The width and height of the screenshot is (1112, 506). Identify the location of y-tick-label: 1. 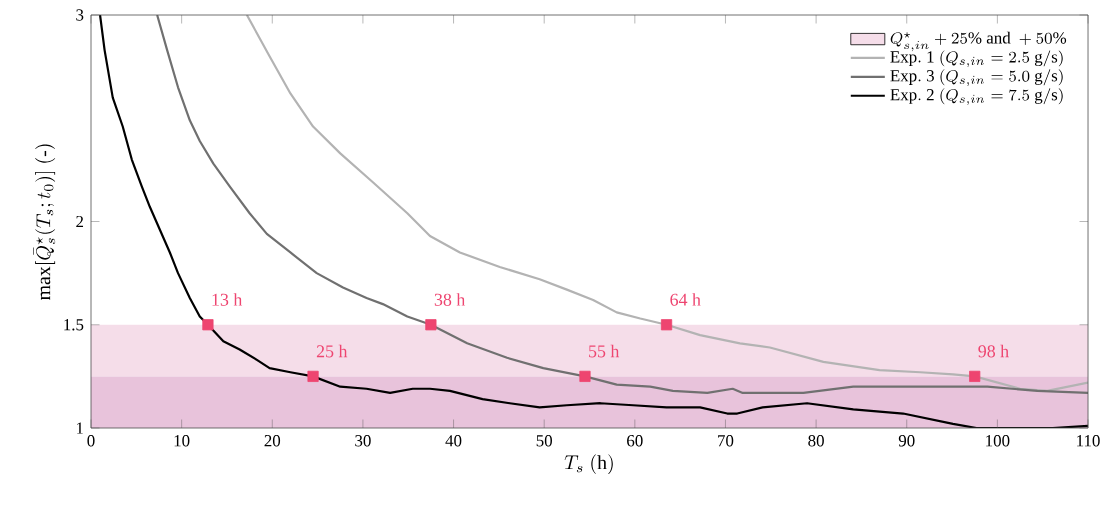
(79, 428).